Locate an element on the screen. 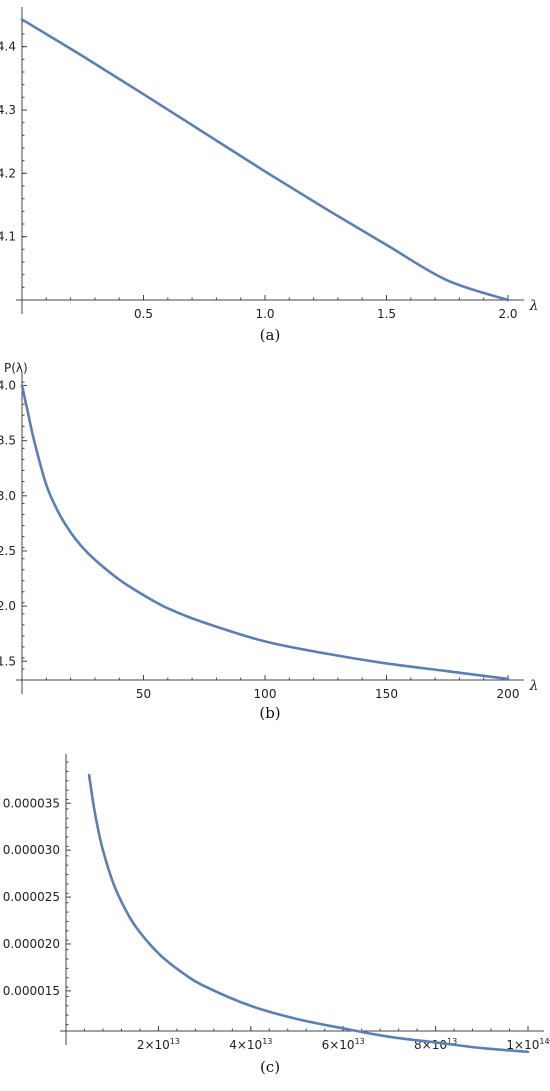 Image resolution: width=550 pixels, height=1091 pixels. y-axis-label-b: P(λ) is located at coordinates (16, 368).